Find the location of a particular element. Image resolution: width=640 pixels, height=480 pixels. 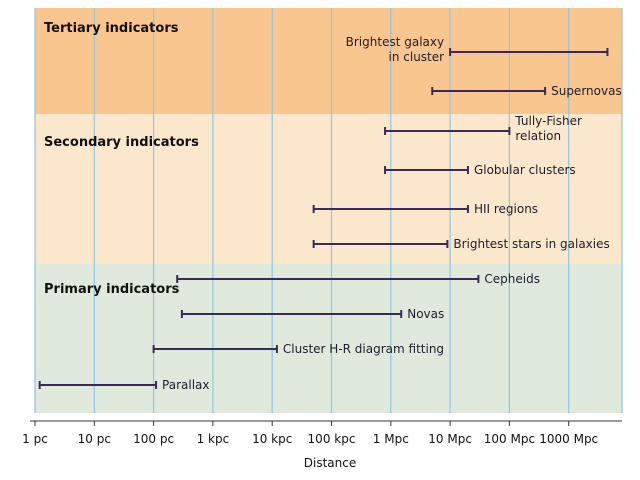

x-tick-label-100-pc: 100 pc is located at coordinates (153, 439).